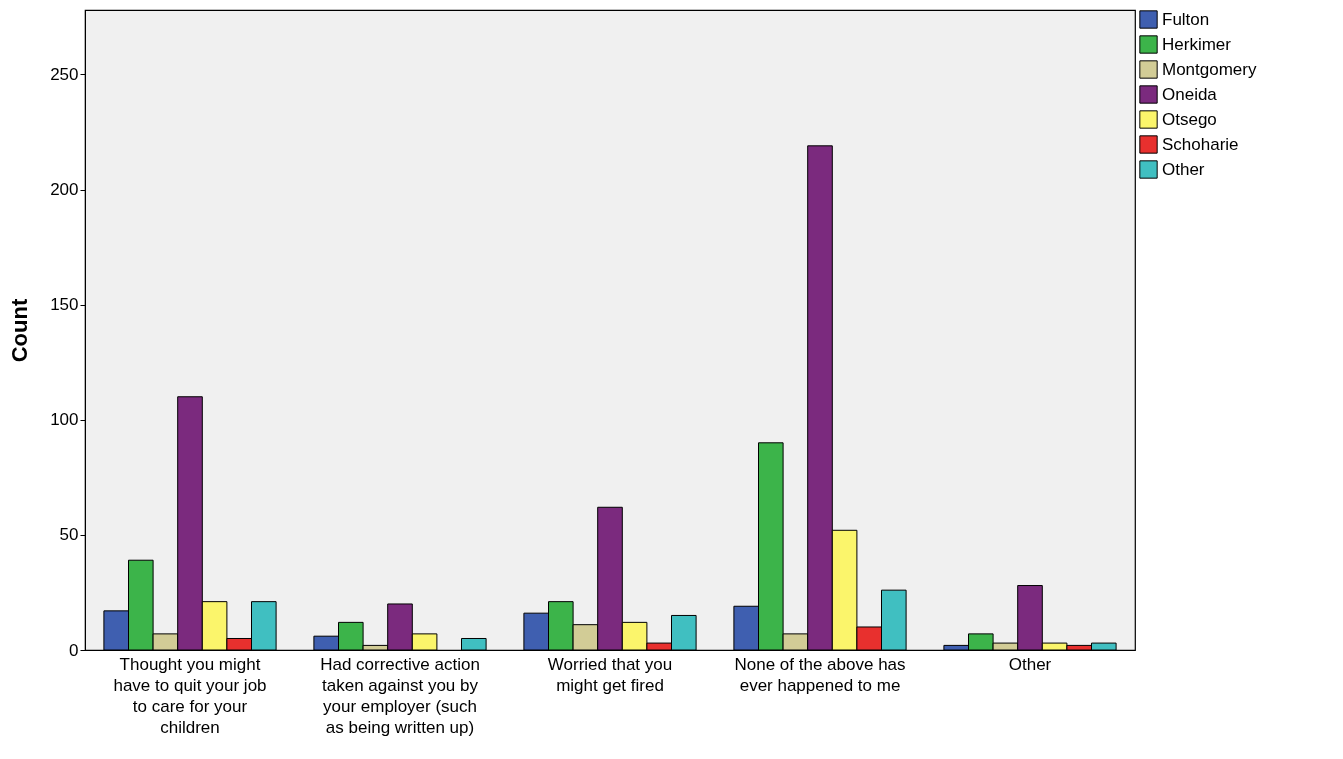 The width and height of the screenshot is (1343, 759). I want to click on legend-label: Herkimer, so click(1197, 44).